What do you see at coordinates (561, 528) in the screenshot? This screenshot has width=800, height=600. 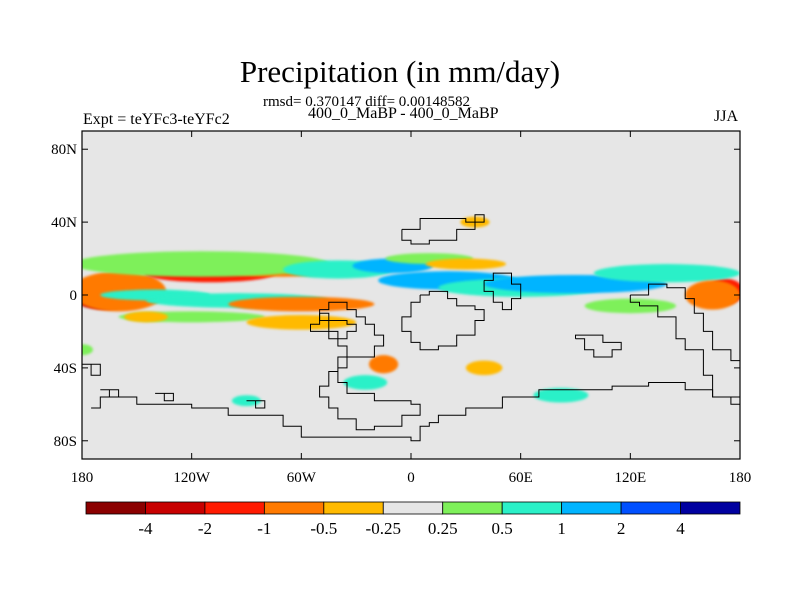 I see `colorbar-label-7: 1` at bounding box center [561, 528].